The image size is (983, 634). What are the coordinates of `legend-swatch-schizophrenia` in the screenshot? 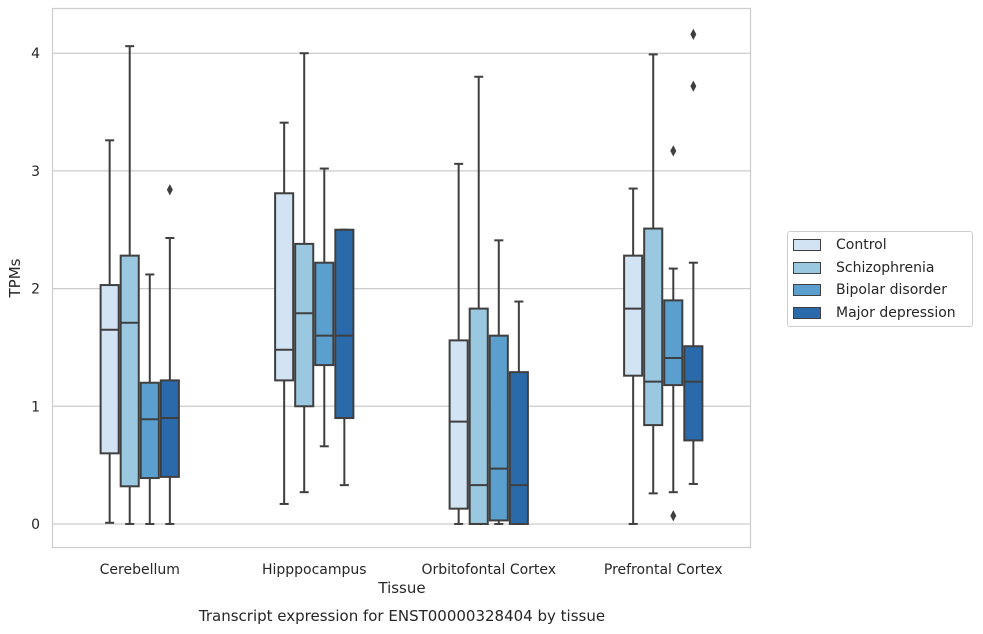 It's located at (807, 268).